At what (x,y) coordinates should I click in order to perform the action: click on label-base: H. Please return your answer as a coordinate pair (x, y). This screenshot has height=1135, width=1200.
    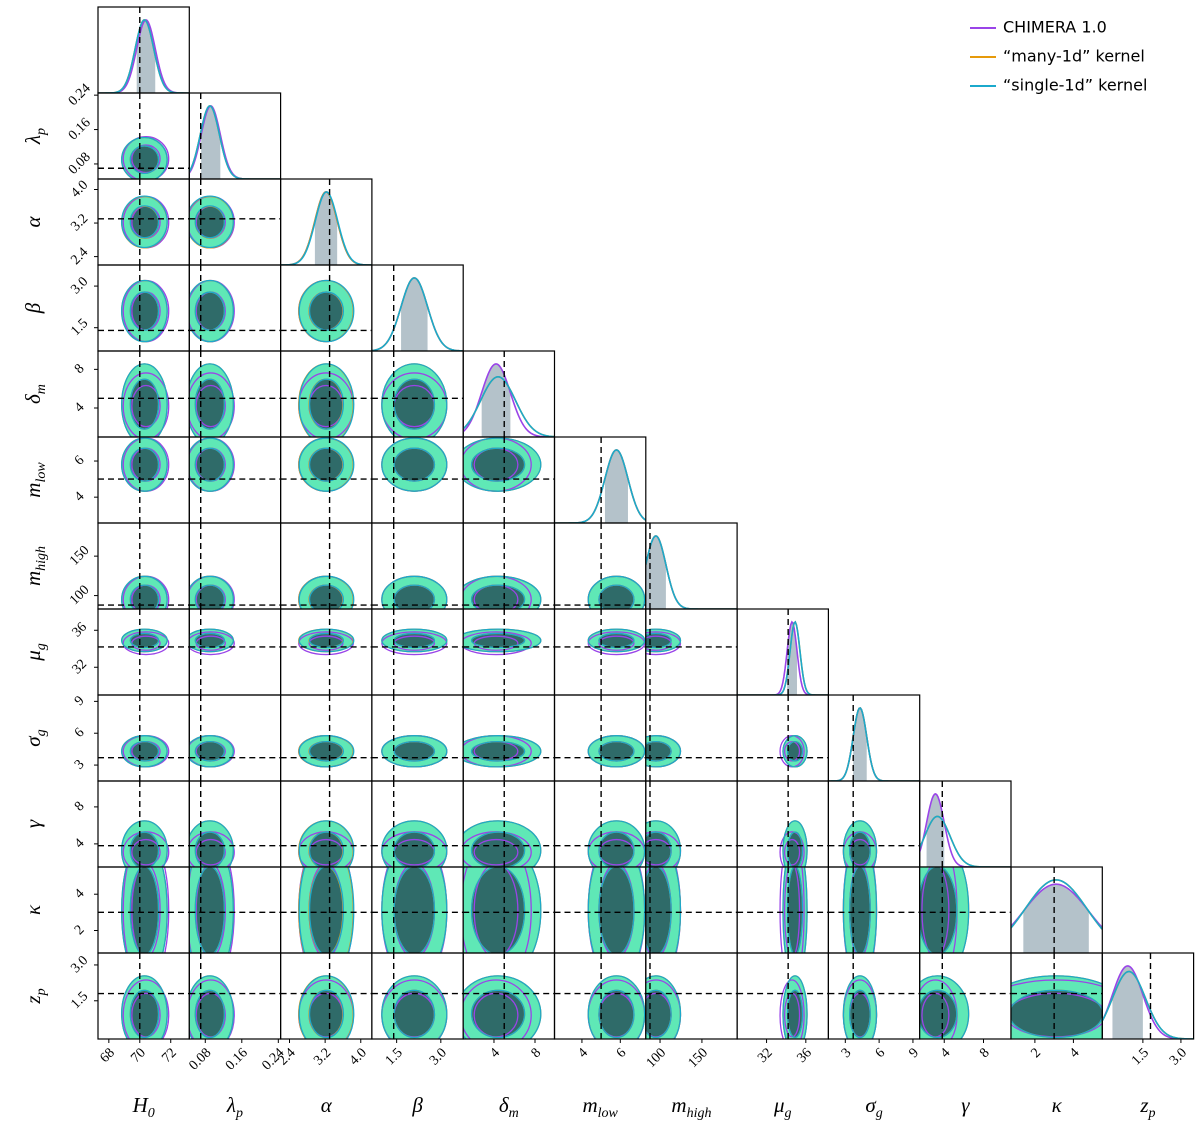
    Looking at the image, I should click on (141, 1105).